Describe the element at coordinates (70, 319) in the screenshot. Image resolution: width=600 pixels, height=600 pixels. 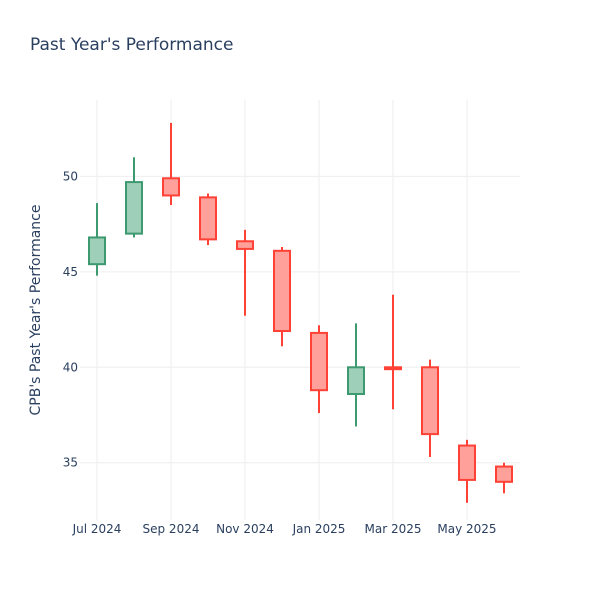
I see `y-axis-ticks: 35 40 45 50` at that location.